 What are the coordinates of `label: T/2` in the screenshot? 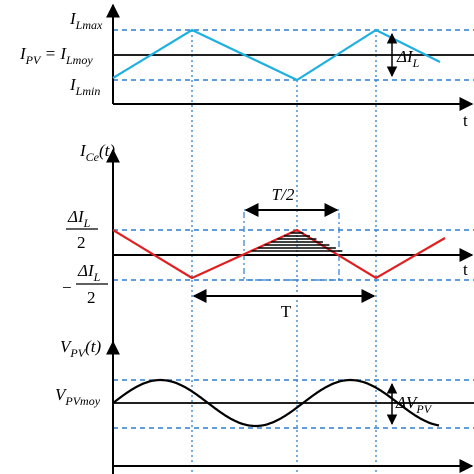 It's located at (283, 194).